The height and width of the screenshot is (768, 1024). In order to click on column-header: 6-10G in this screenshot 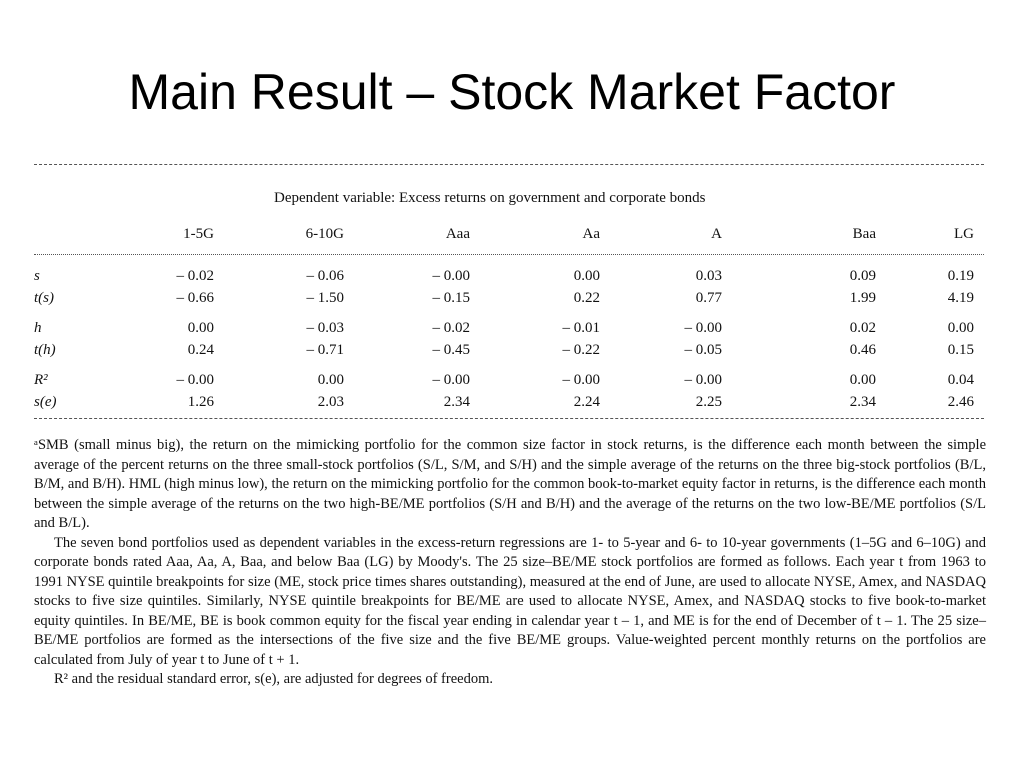, I will do `click(324, 234)`.